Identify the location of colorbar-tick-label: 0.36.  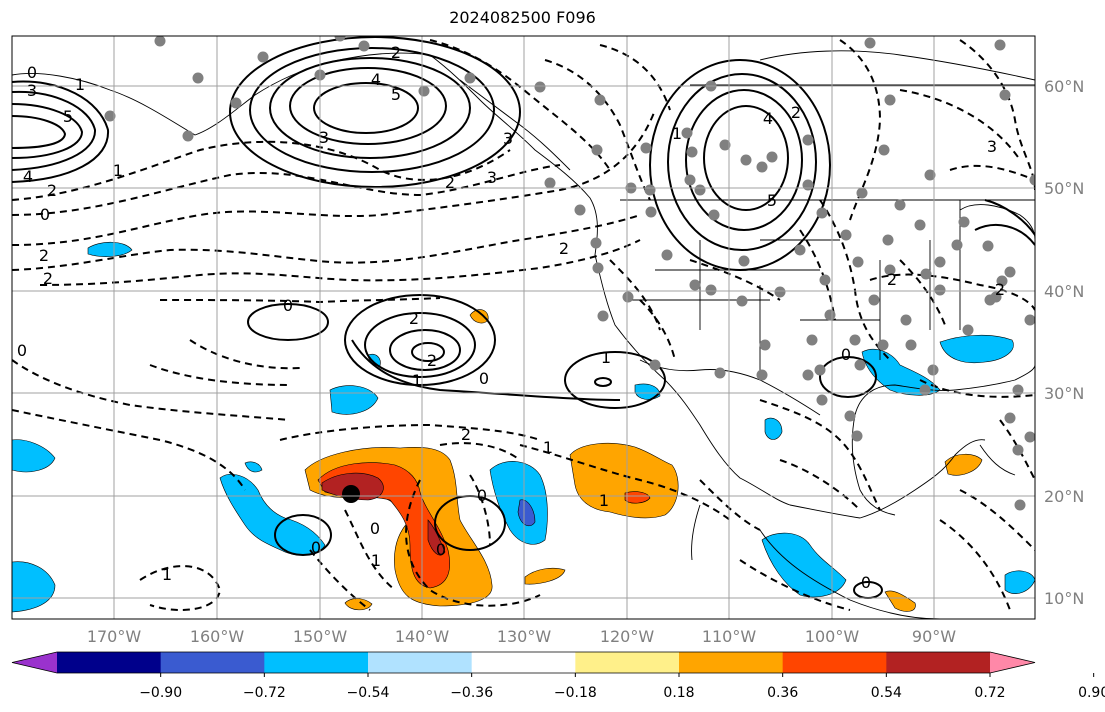
(782, 693).